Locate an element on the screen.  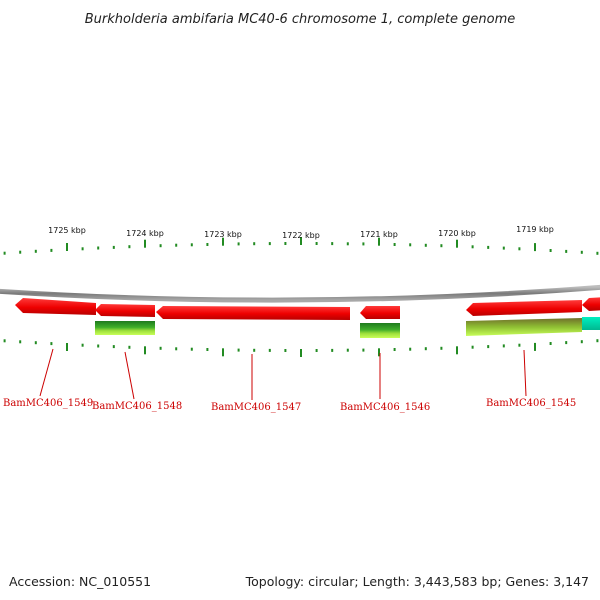
gene-feature-edge is located at coordinates (591, 304).